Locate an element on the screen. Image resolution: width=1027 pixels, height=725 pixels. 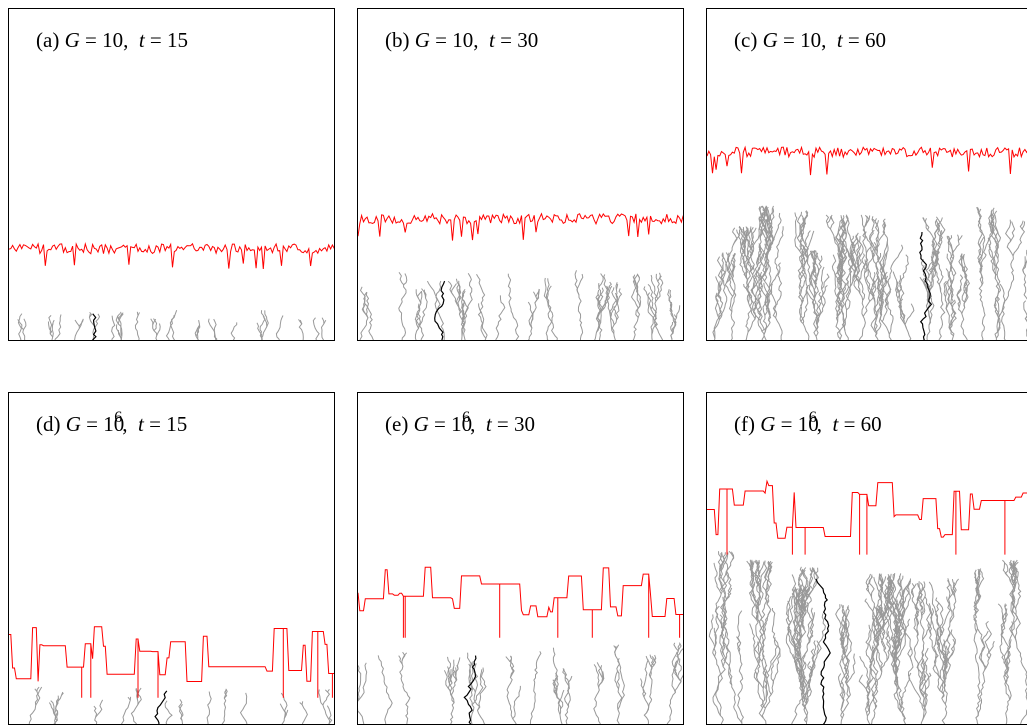
panel-c: (c) G = 10, t = 60 is located at coordinates (866, 174).